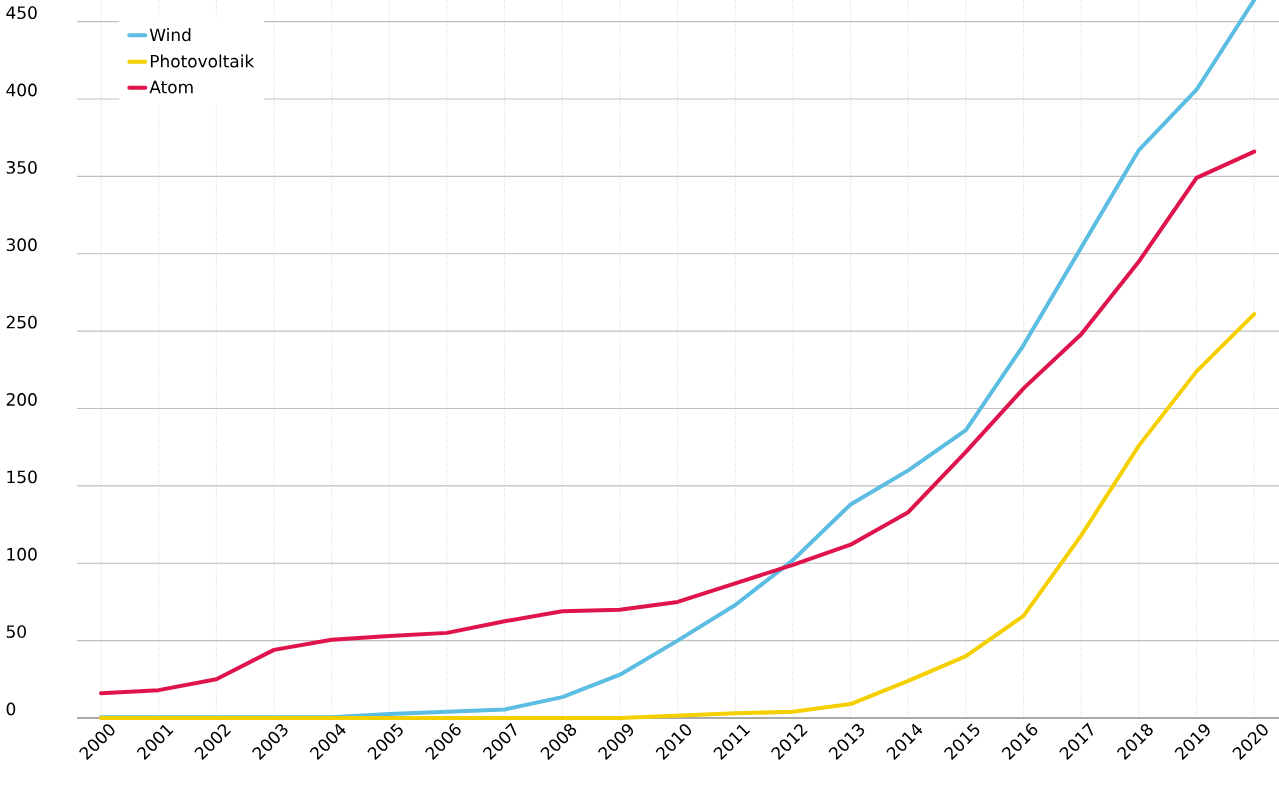  What do you see at coordinates (21, 167) in the screenshot?
I see `y-tick-label: 350` at bounding box center [21, 167].